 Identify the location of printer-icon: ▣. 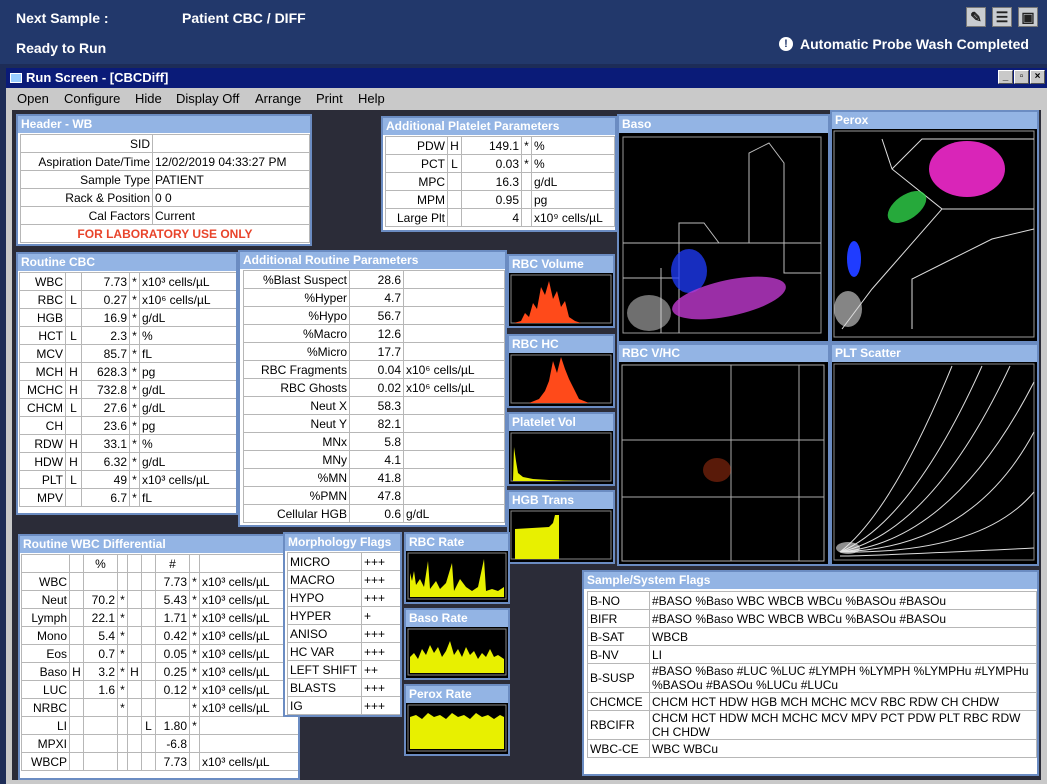
(1028, 17).